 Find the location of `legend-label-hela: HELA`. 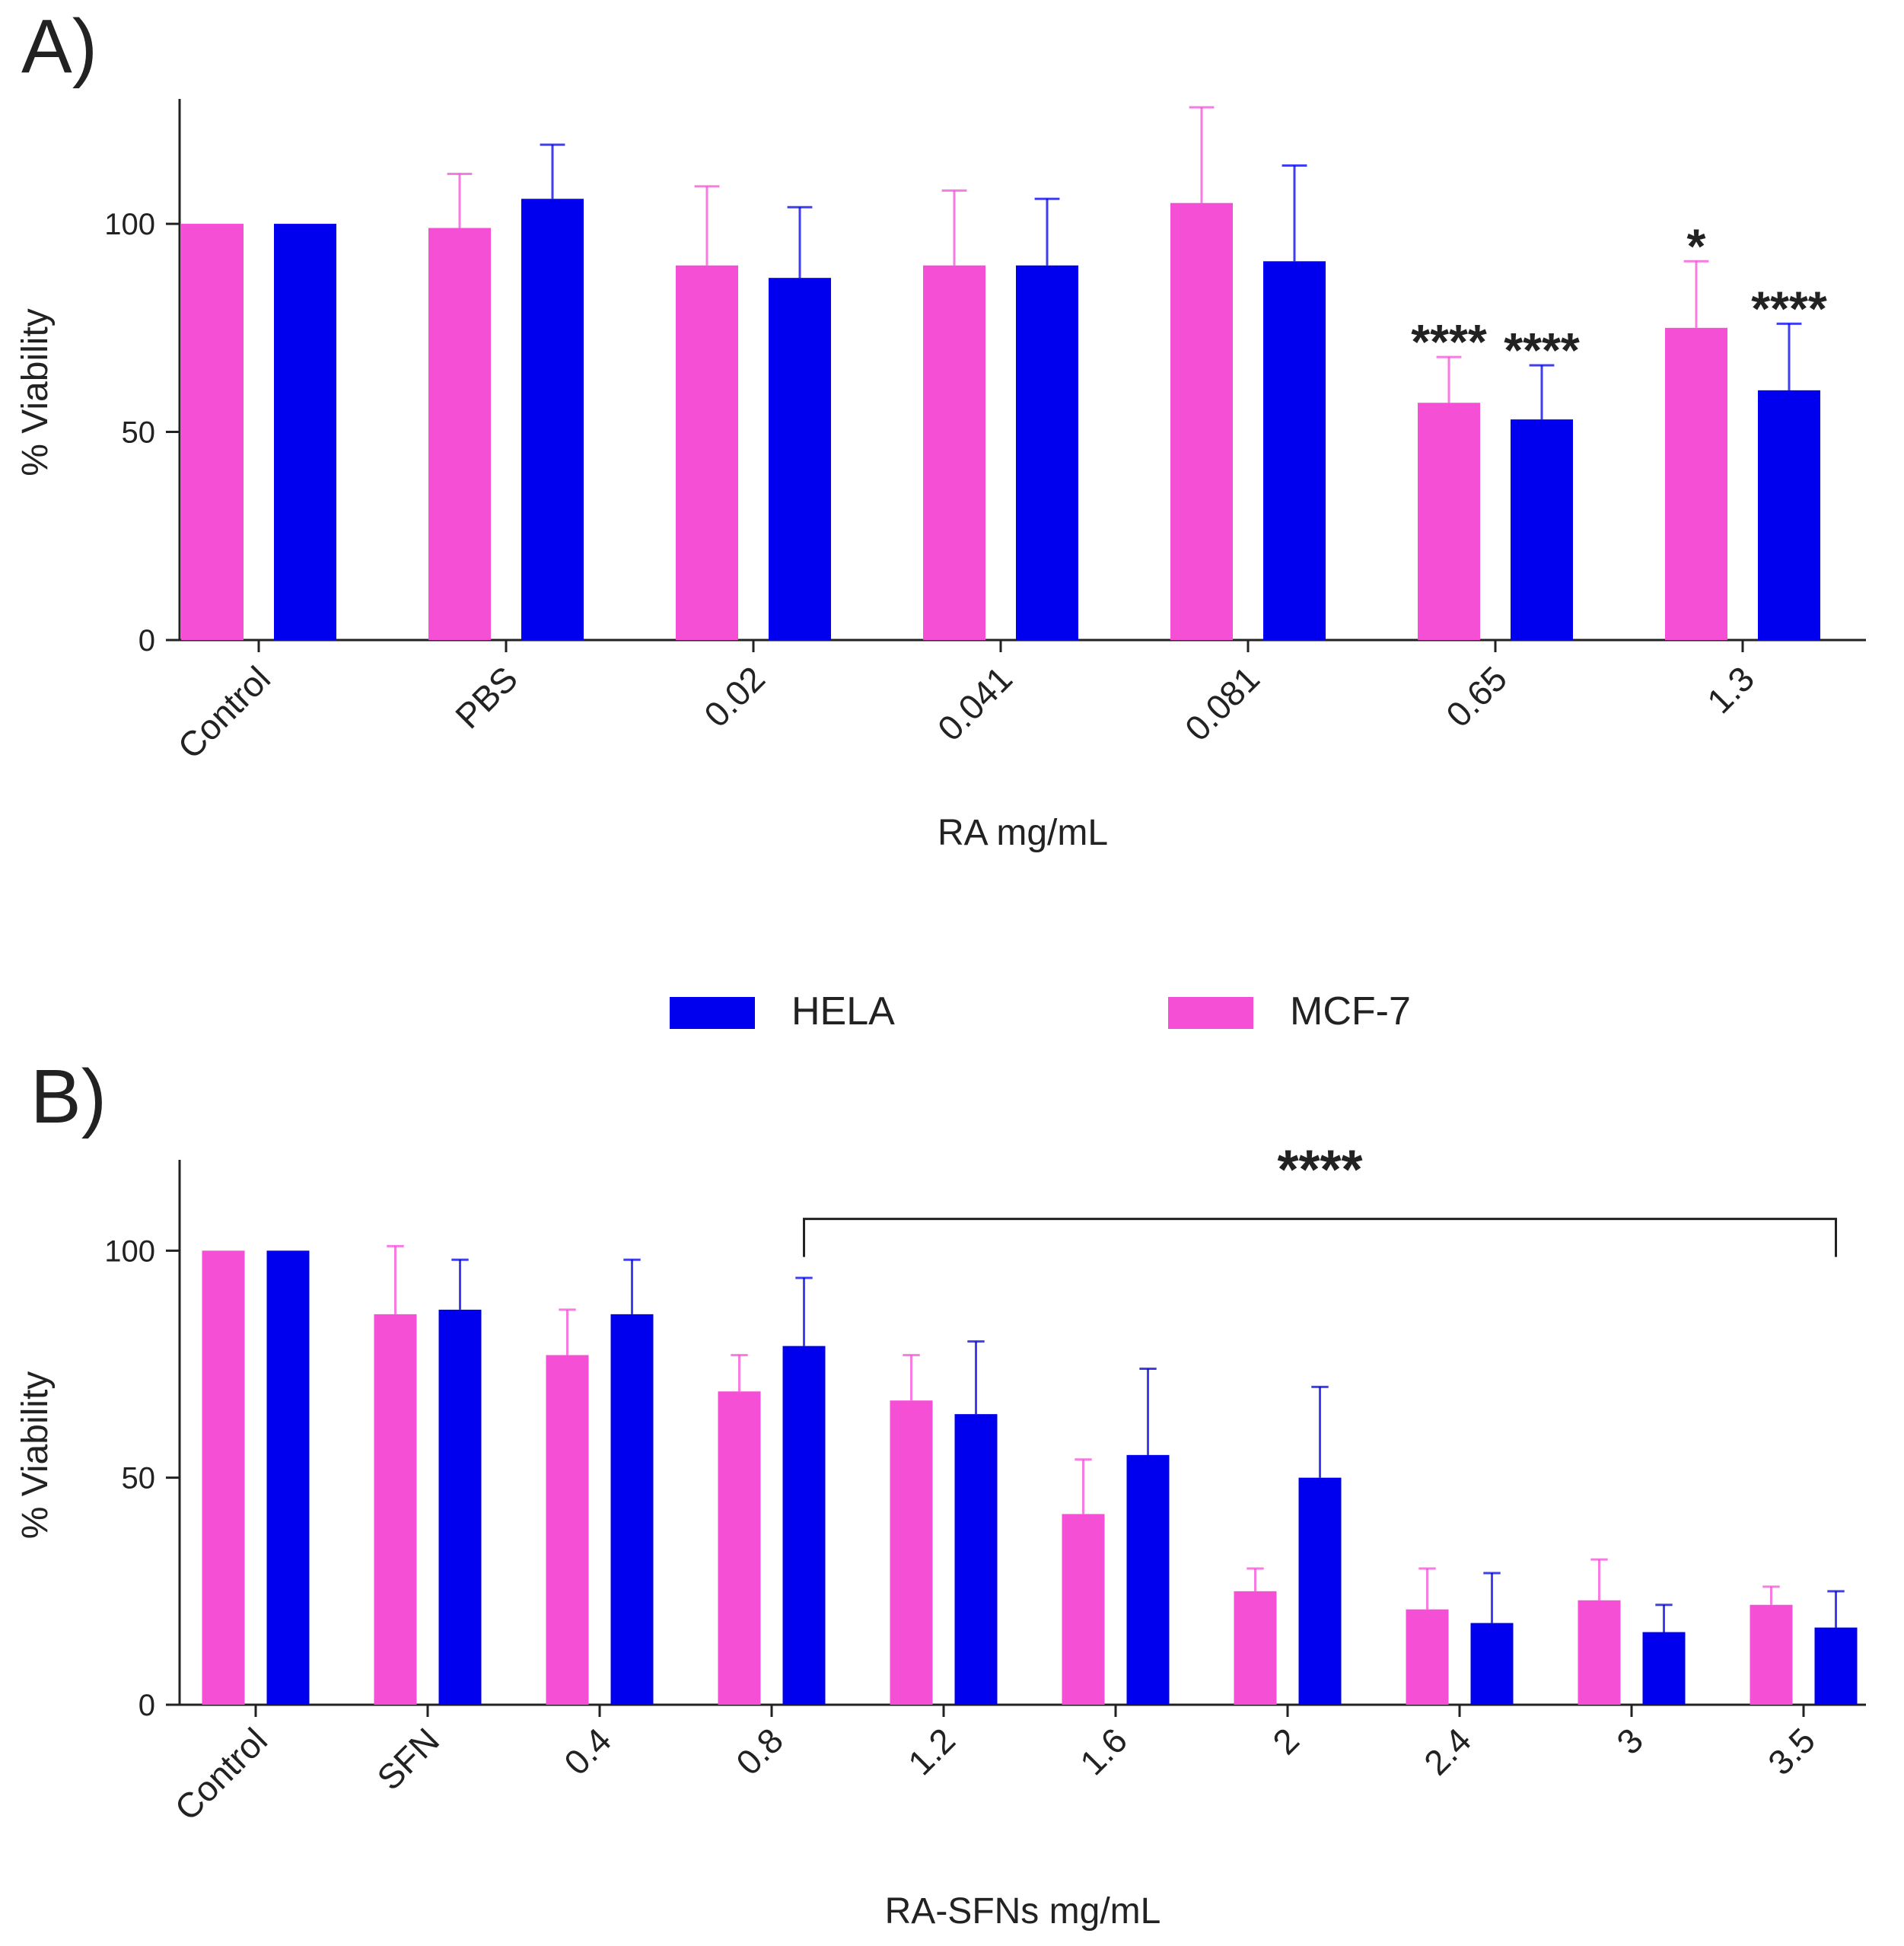

legend-label-hela: HELA is located at coordinates (843, 1012).